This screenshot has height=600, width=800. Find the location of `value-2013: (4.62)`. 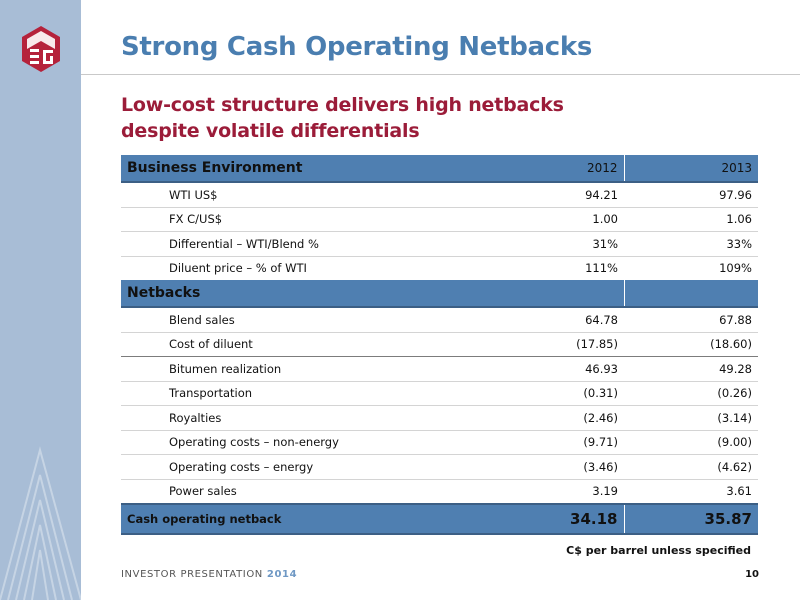

value-2013: (4.62) is located at coordinates (691, 467).